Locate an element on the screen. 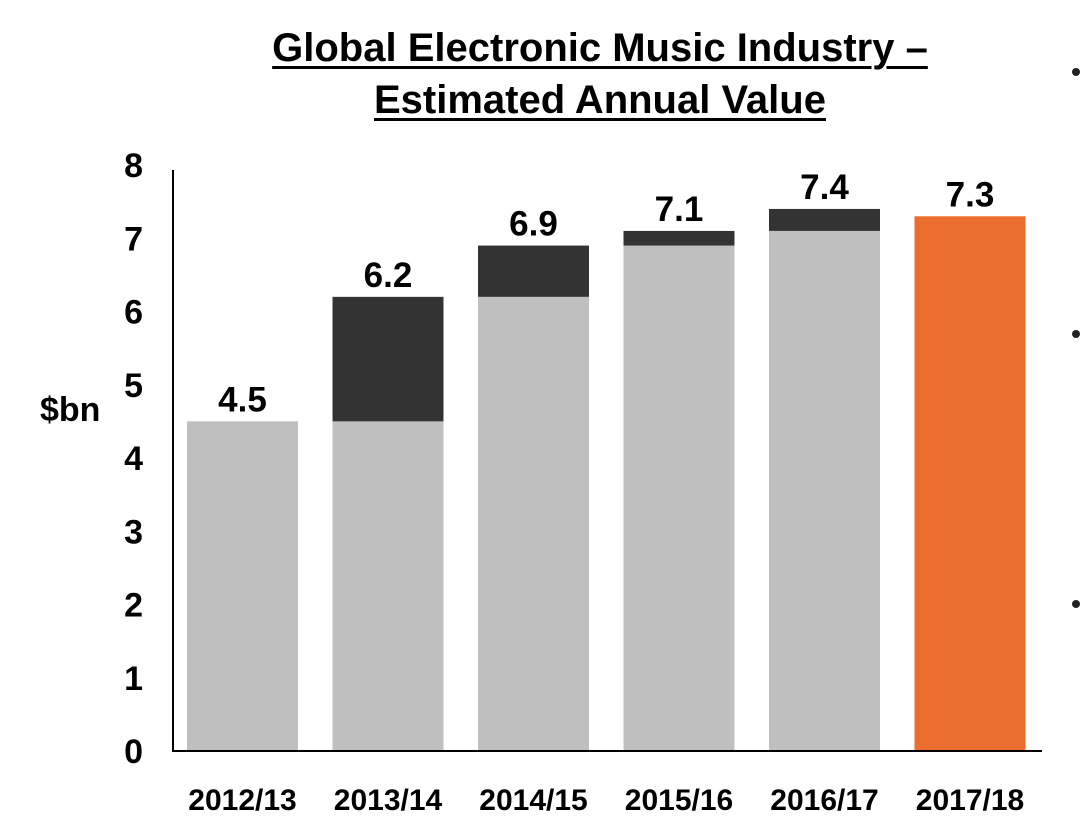 The image size is (1080, 829). y-tick-label: 5 is located at coordinates (133, 386).